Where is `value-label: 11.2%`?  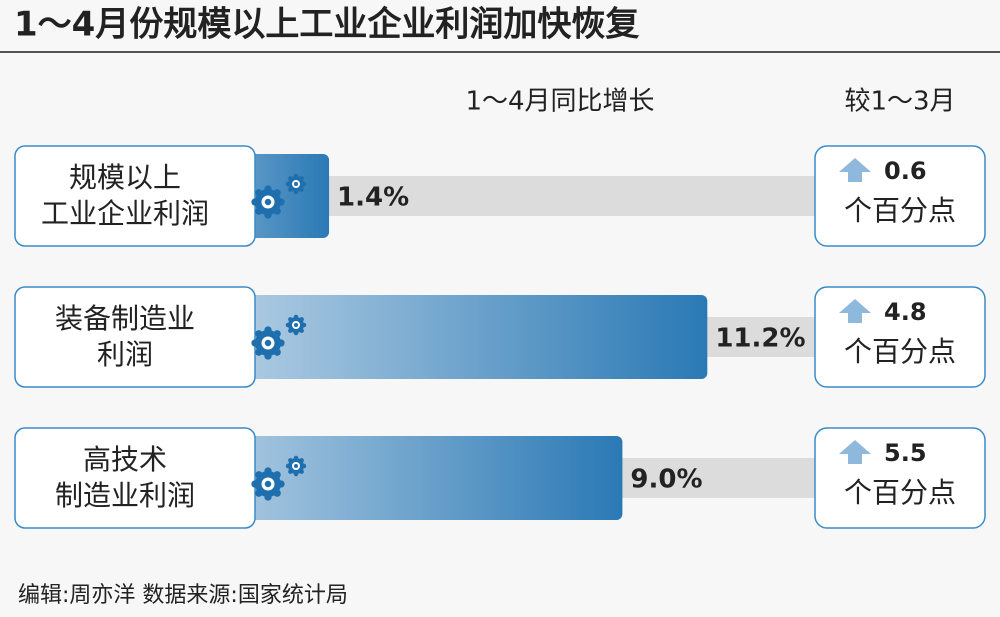 value-label: 11.2% is located at coordinates (760, 339).